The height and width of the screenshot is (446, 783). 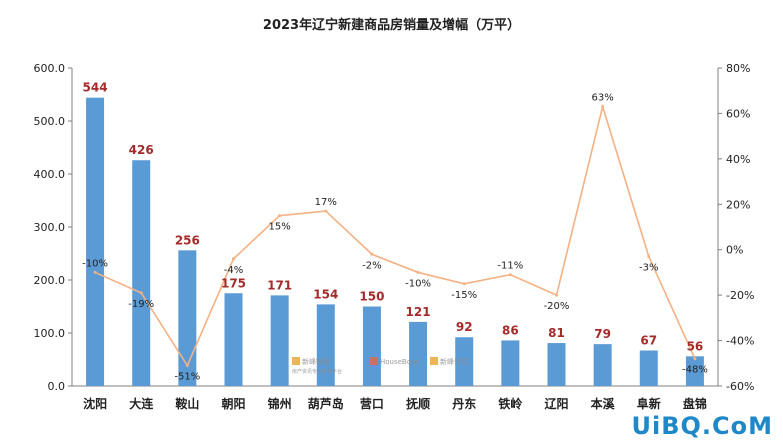 What do you see at coordinates (50, 333) in the screenshot?
I see `y-left-tick-label: 100.0` at bounding box center [50, 333].